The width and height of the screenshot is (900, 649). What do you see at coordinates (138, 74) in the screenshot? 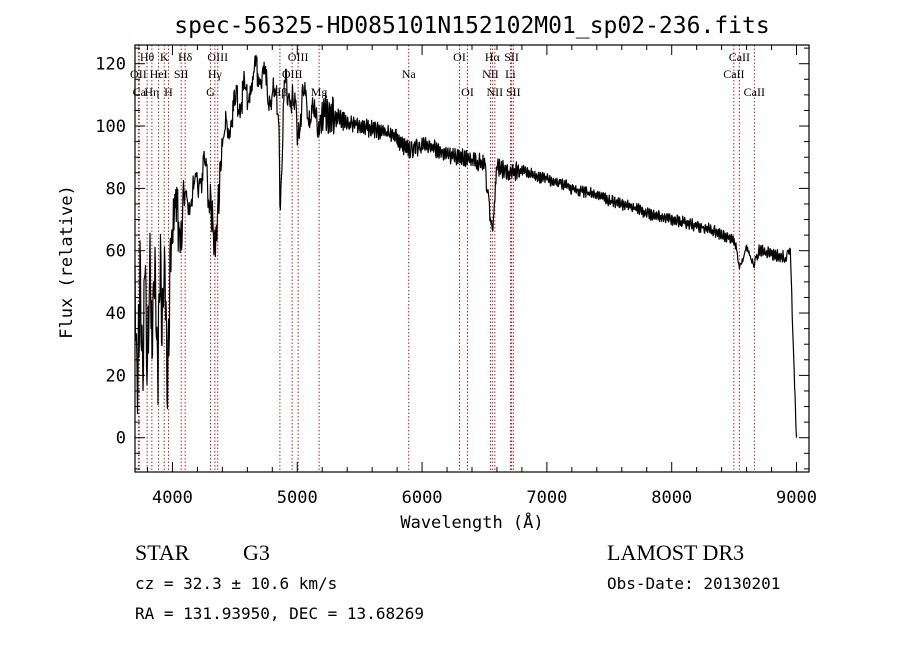
I see `spectral-line-label: OII` at bounding box center [138, 74].